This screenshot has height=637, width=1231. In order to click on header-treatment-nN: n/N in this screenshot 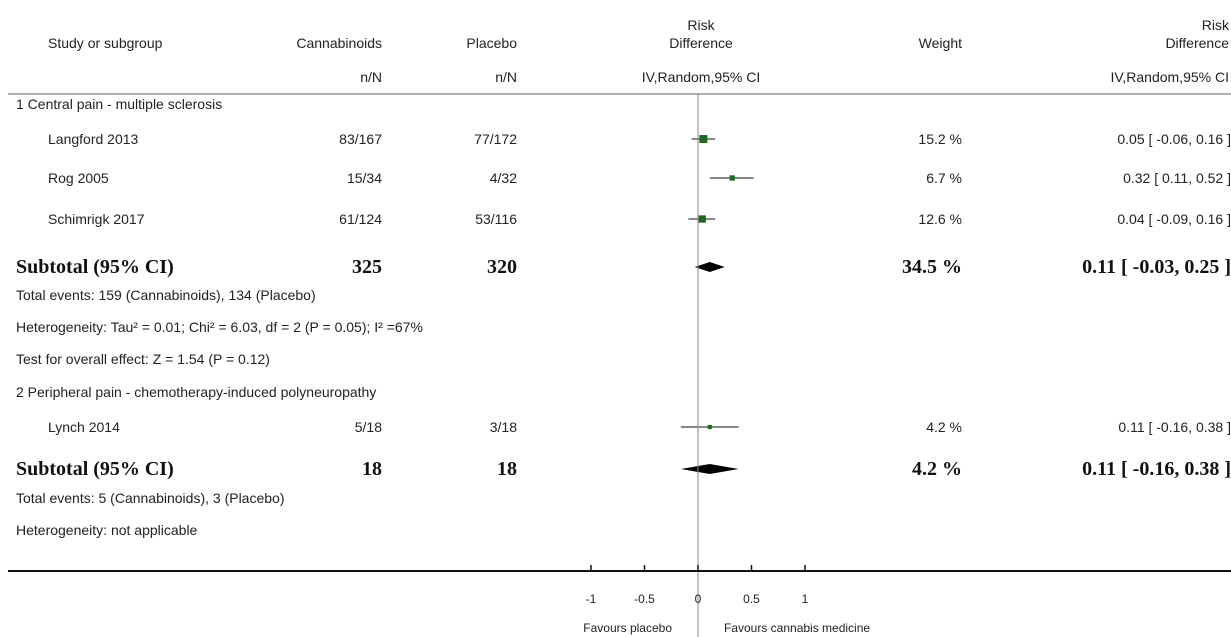, I will do `click(371, 77)`.